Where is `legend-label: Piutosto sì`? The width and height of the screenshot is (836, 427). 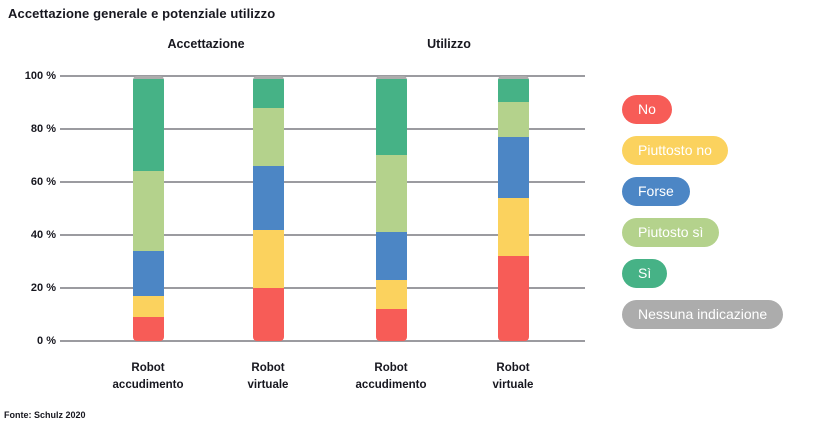 legend-label: Piutosto sì is located at coordinates (671, 232).